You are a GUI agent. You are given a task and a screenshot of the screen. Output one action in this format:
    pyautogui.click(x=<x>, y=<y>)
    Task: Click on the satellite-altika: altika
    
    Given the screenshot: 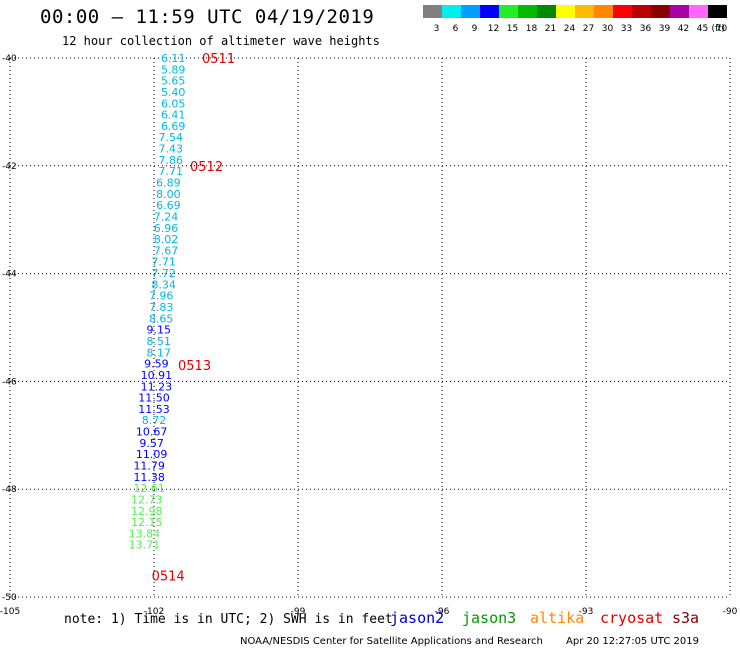 What is the action you would take?
    pyautogui.click(x=557, y=618)
    